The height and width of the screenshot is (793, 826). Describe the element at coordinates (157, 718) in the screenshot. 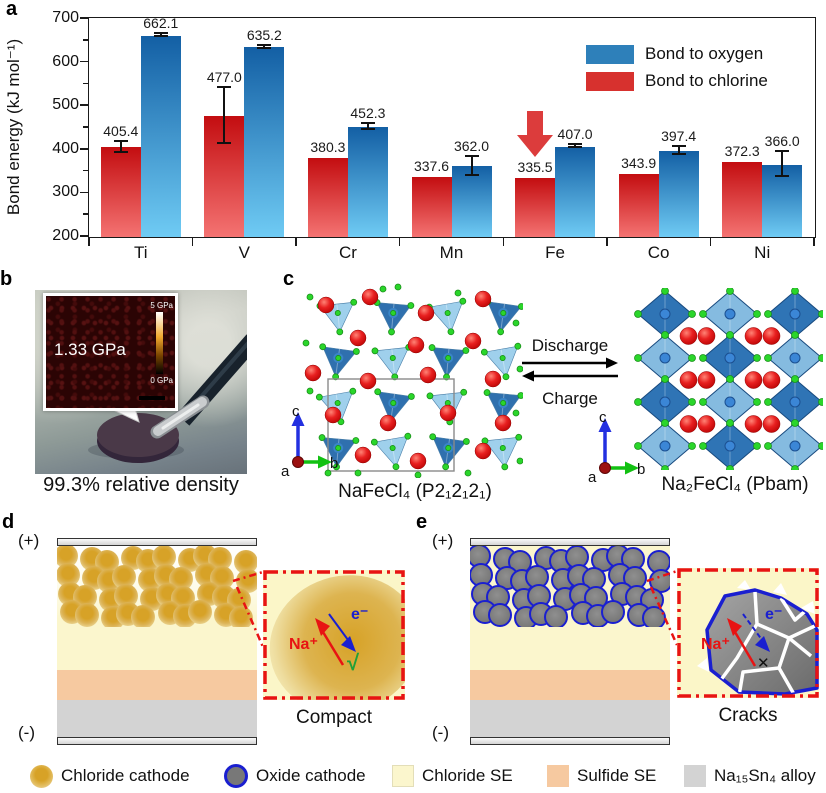

I see `alloy-layer-d` at that location.